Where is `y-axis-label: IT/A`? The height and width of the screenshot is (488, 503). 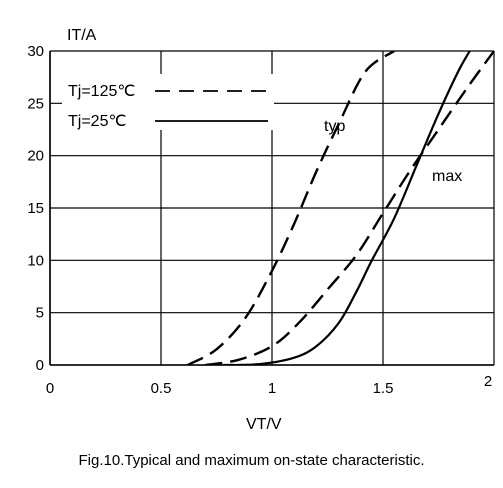
y-axis-label: IT/A is located at coordinates (82, 35).